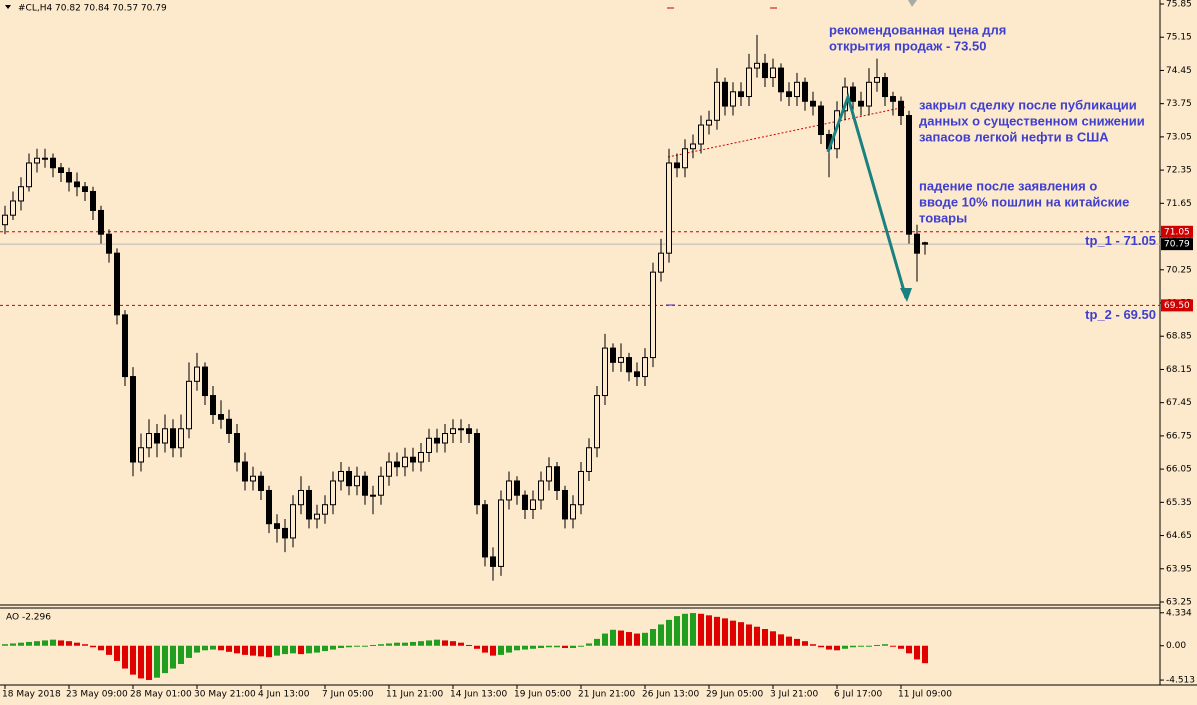 This screenshot has width=1197, height=705. What do you see at coordinates (1008, 185) in the screenshot?
I see `annotation: падение после заявления о` at bounding box center [1008, 185].